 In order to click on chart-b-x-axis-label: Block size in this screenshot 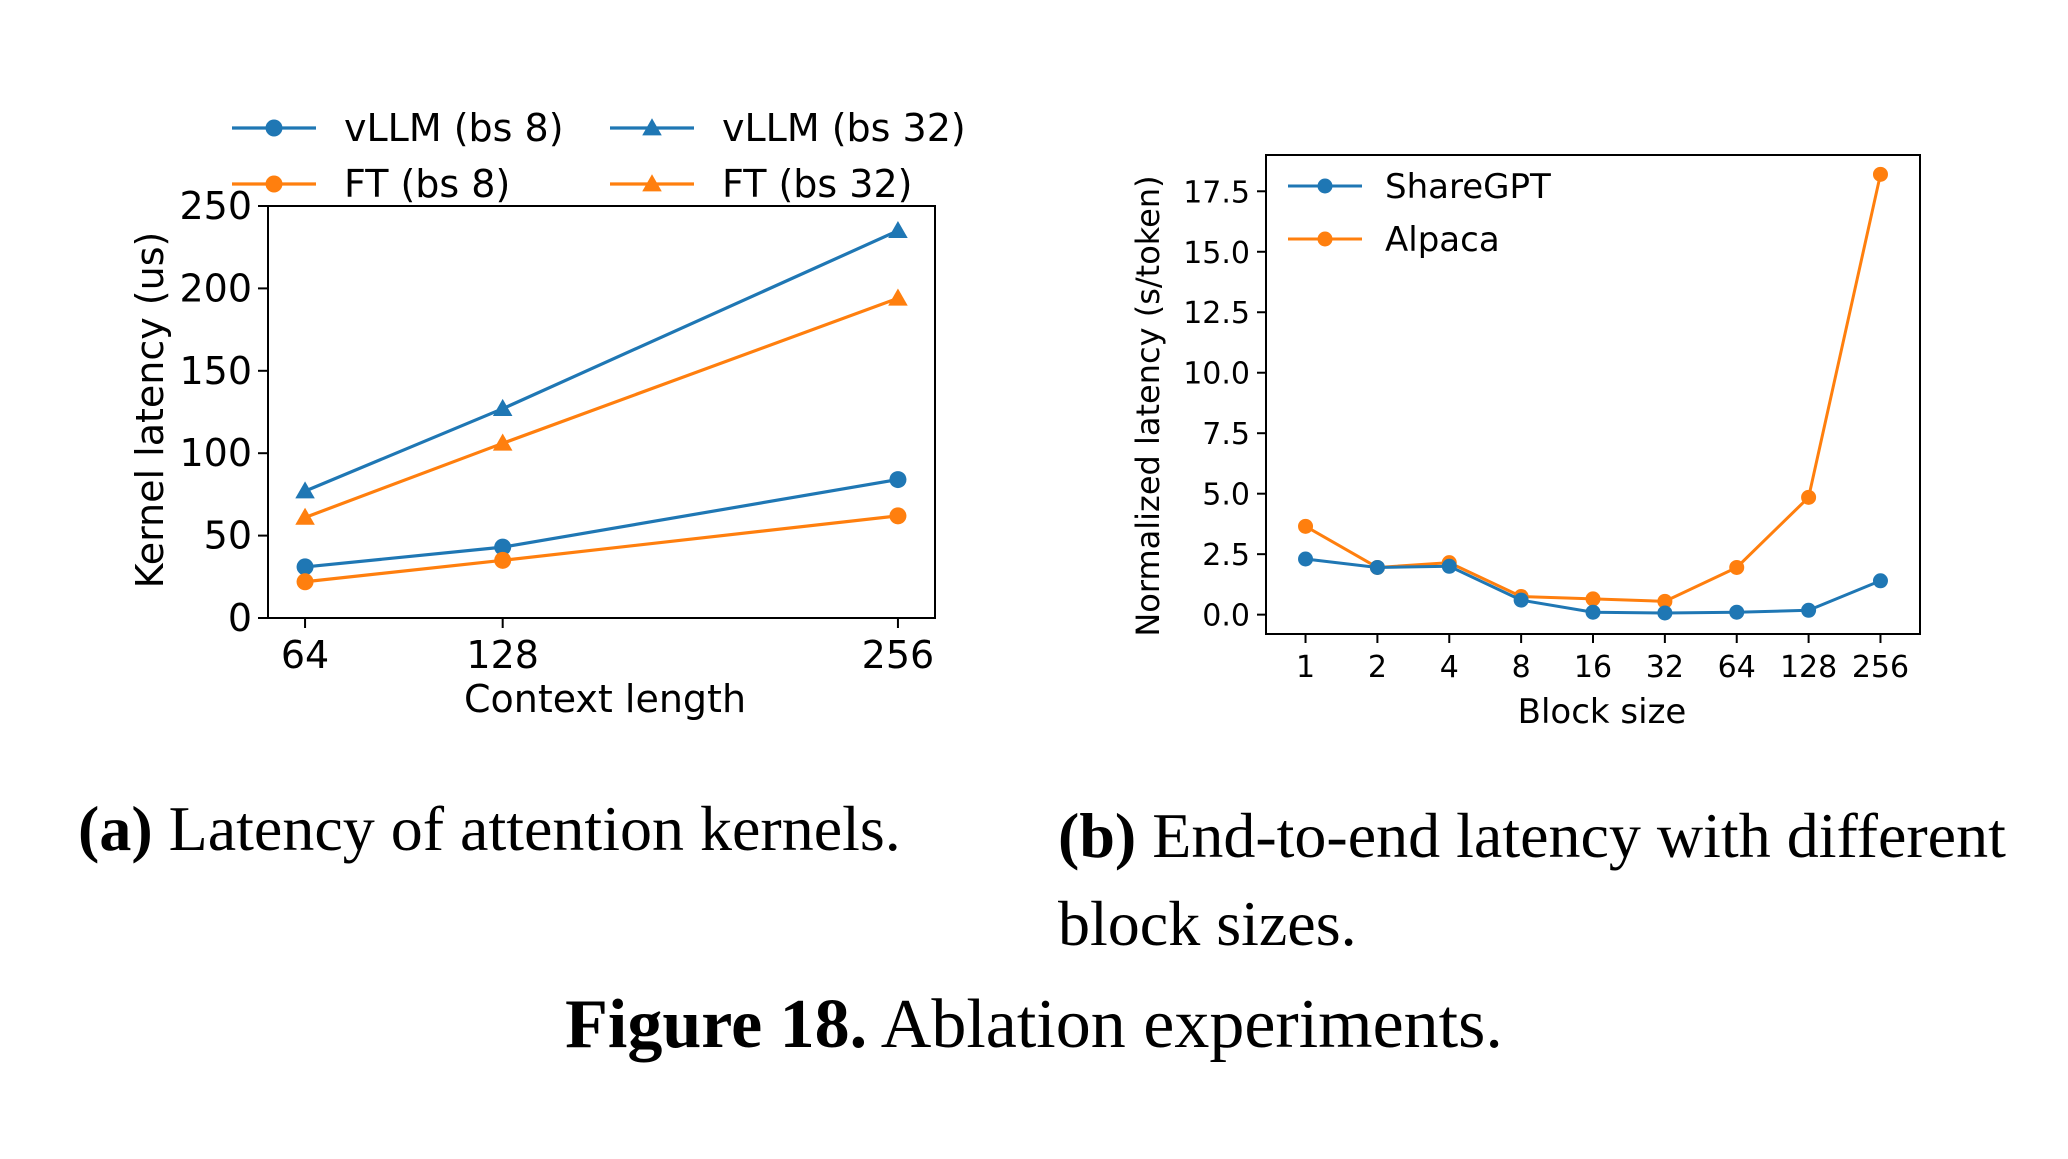, I will do `click(1602, 712)`.